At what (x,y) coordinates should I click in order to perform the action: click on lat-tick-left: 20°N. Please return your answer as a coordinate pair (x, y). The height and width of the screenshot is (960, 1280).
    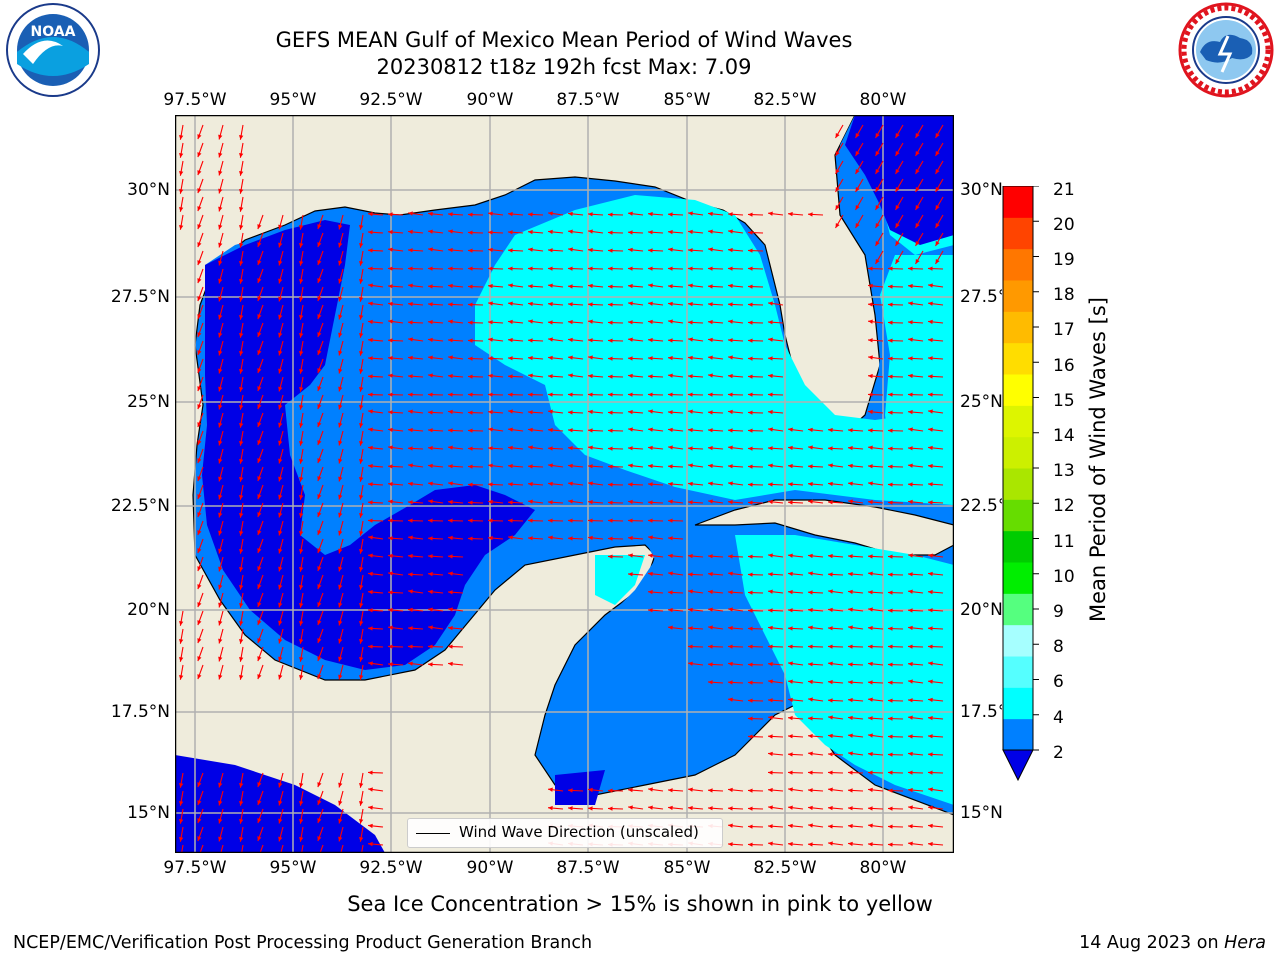
    Looking at the image, I should click on (148, 610).